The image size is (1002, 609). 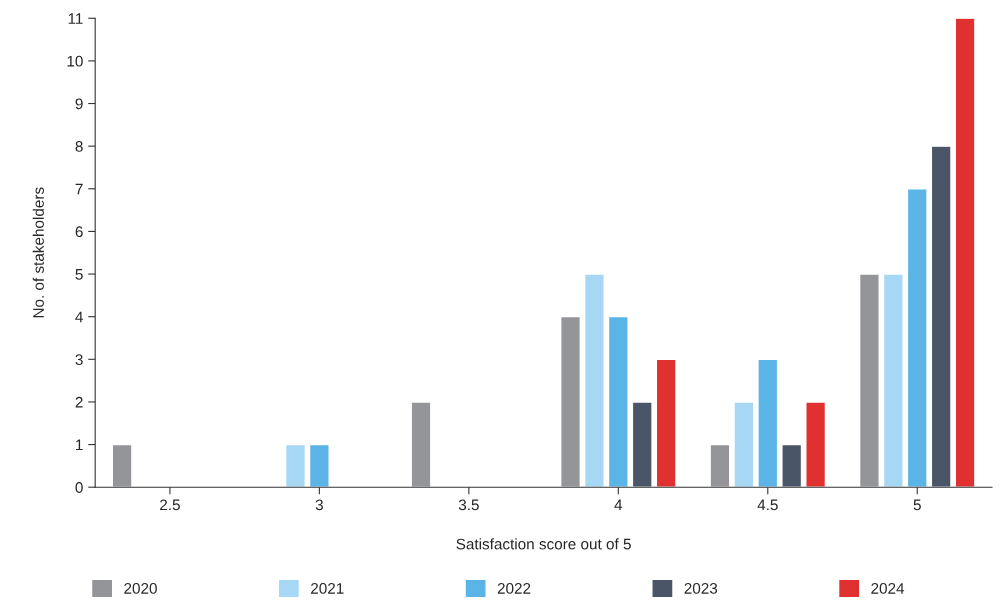 What do you see at coordinates (79, 232) in the screenshot?
I see `y-tick-label: 6` at bounding box center [79, 232].